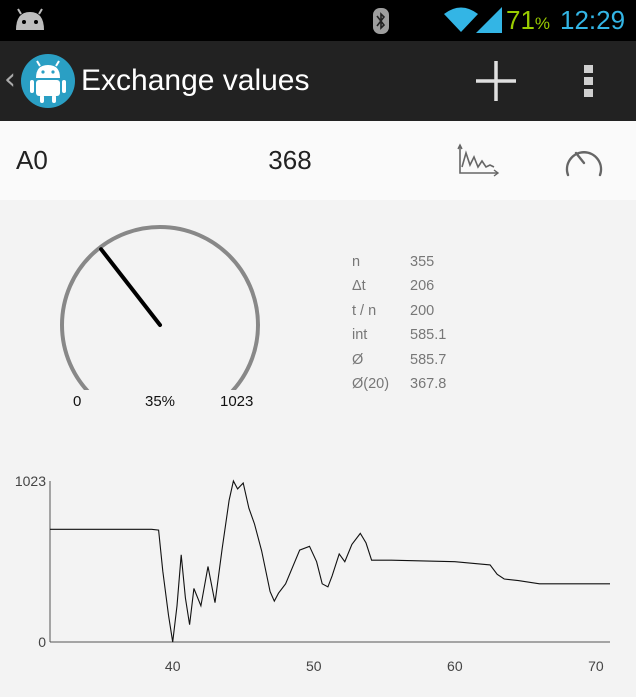 This screenshot has height=697, width=636. What do you see at coordinates (237, 401) in the screenshot?
I see `gauge-max-label: 1023` at bounding box center [237, 401].